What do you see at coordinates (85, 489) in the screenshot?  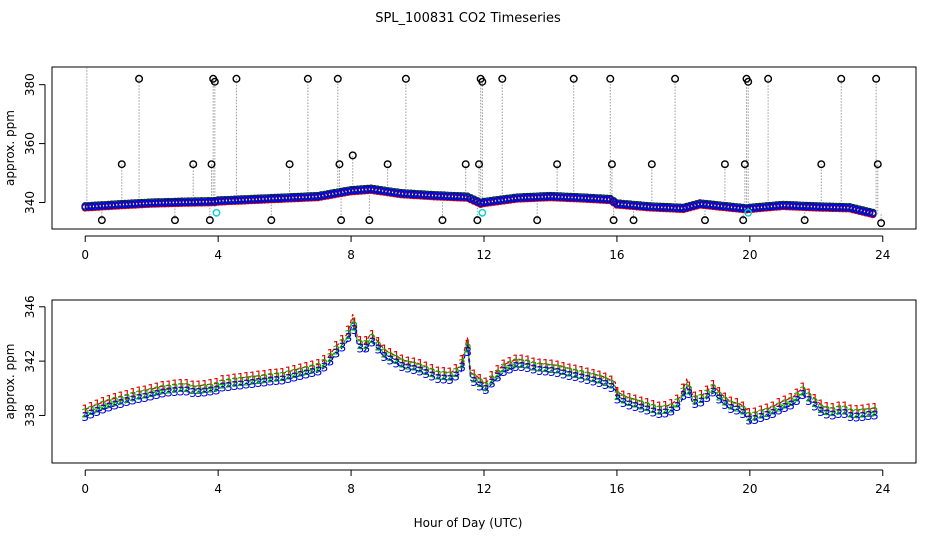 I see `x-tick-label: 0` at bounding box center [85, 489].